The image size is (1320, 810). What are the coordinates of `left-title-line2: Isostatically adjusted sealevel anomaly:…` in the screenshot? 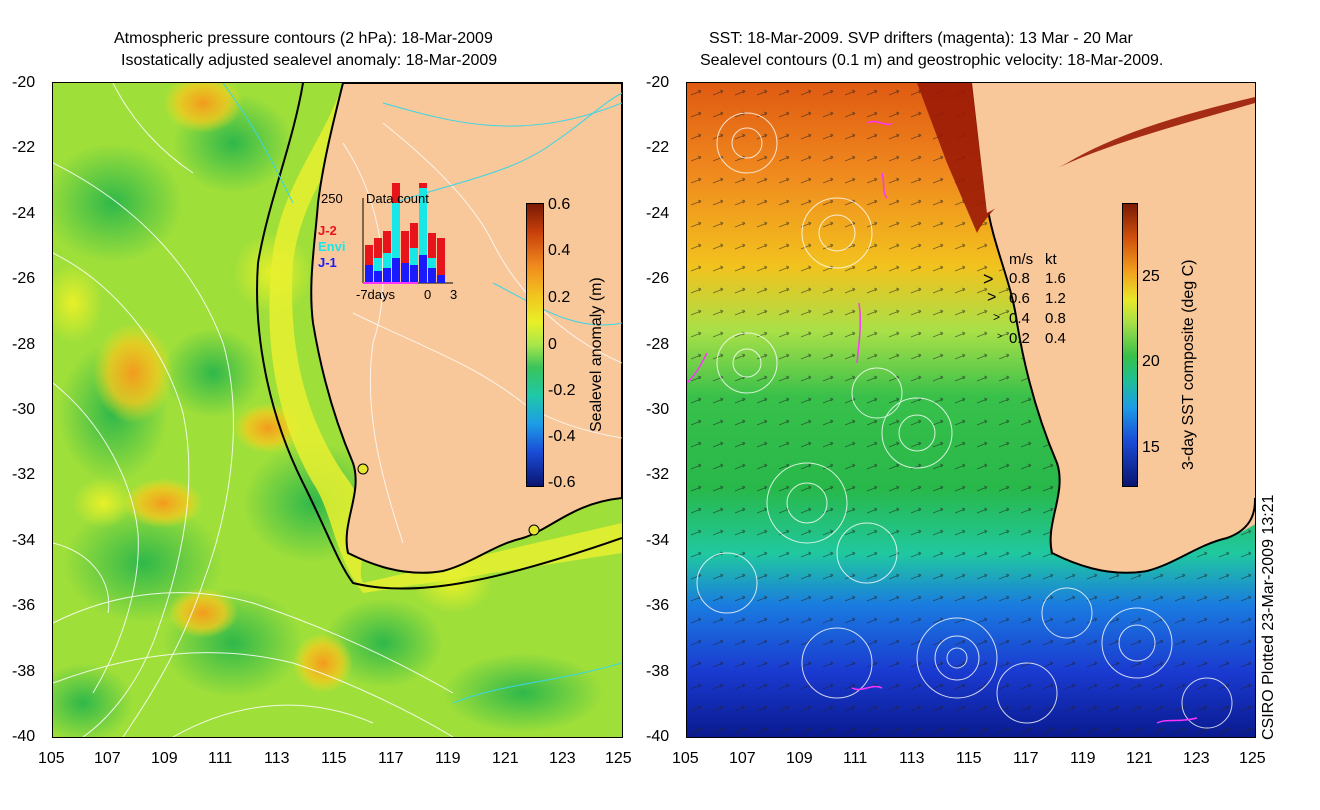 It's located at (309, 60).